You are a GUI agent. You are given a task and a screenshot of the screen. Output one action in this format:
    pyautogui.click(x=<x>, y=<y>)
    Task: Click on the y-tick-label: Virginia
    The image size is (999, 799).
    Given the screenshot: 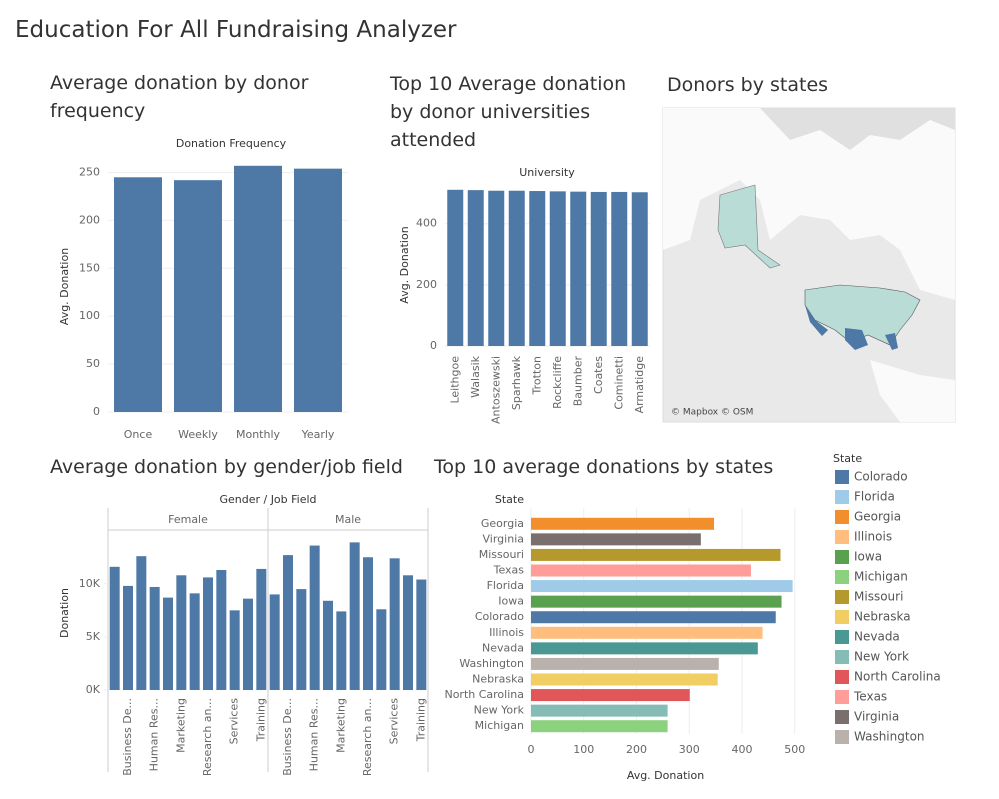 What is the action you would take?
    pyautogui.click(x=503, y=538)
    